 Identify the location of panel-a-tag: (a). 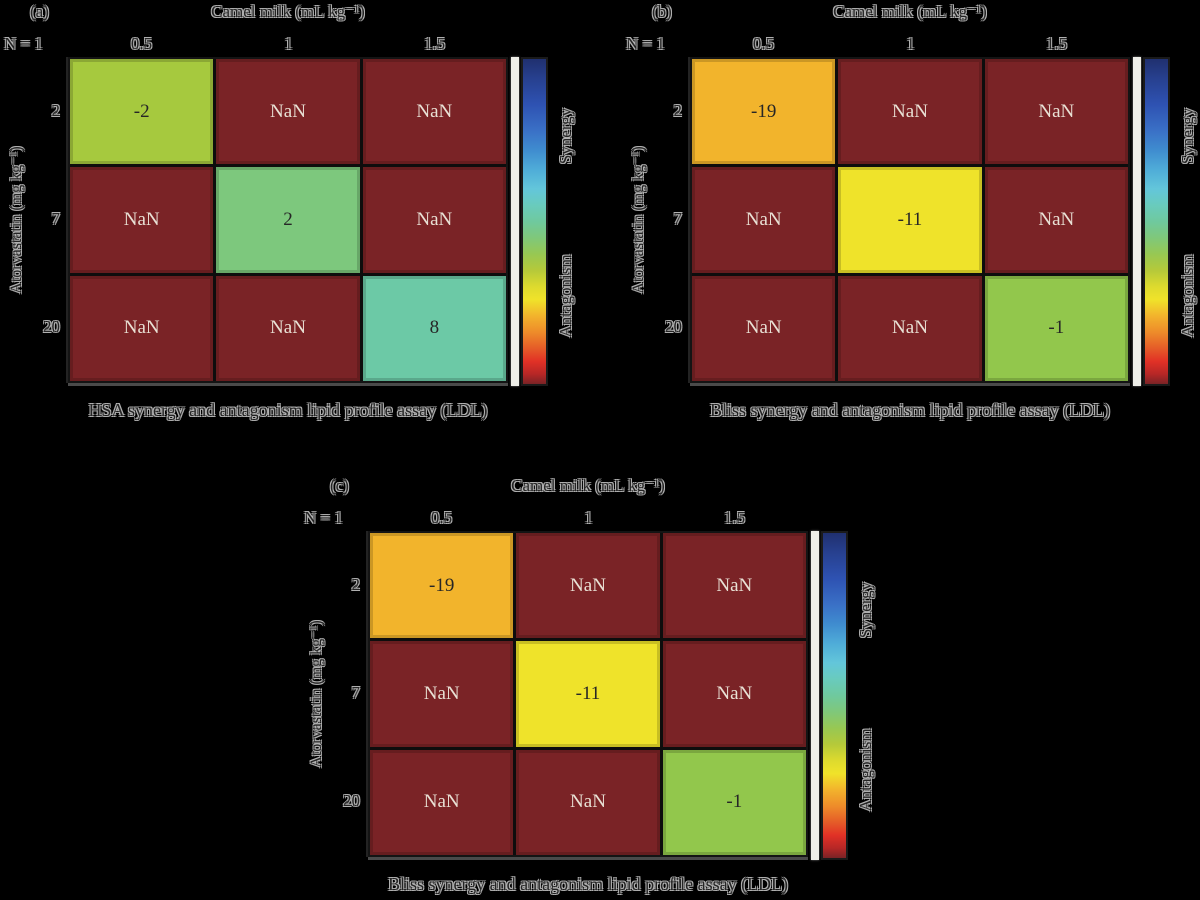
(39, 11).